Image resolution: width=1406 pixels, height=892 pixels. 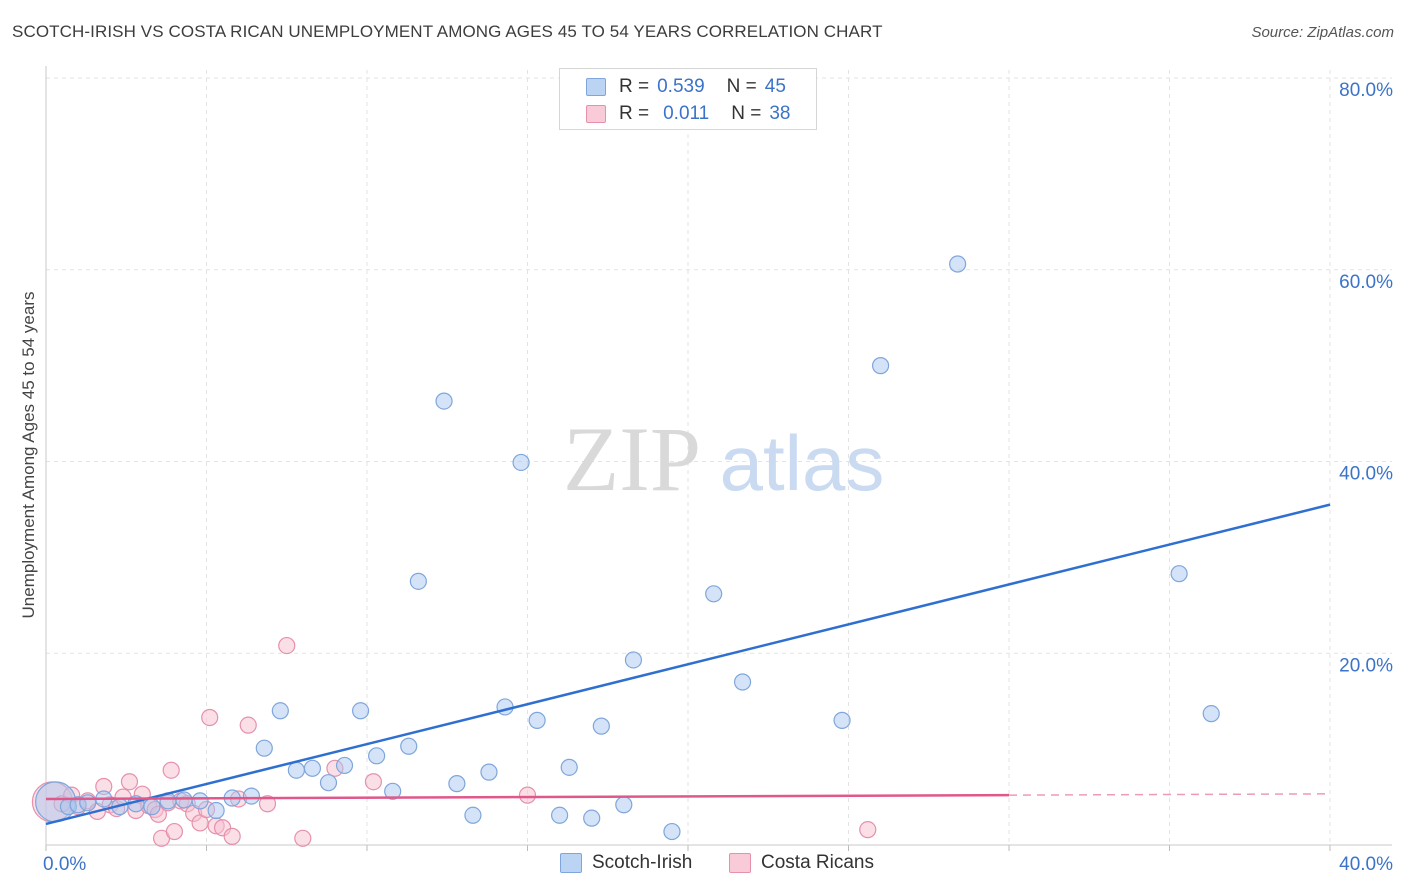 What do you see at coordinates (741, 86) in the screenshot?
I see `legend-n-label-1: N =` at bounding box center [741, 86].